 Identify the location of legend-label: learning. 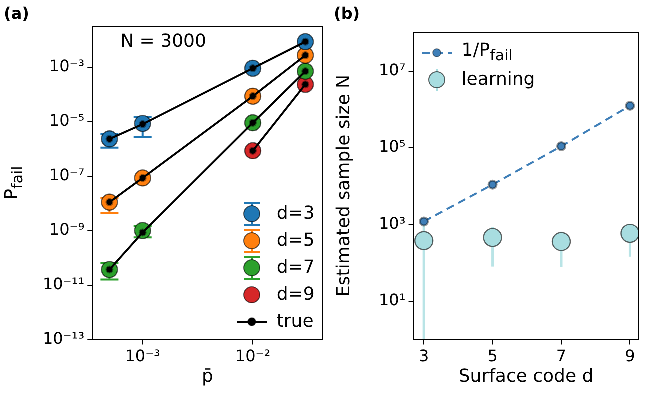
(499, 79).